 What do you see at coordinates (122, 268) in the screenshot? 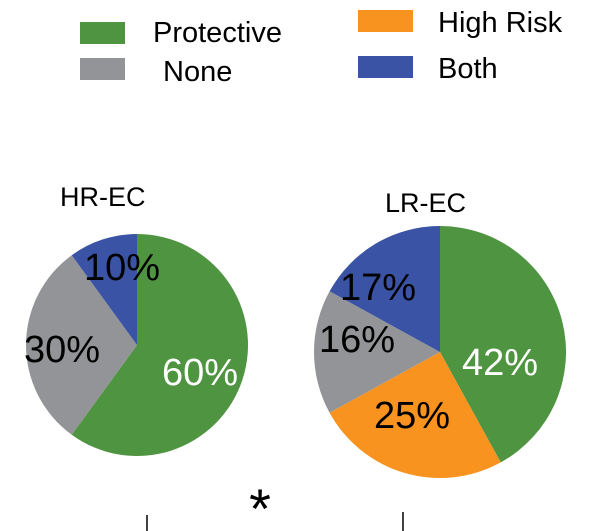
I see `slice-label-hr-ec-both: 10%` at bounding box center [122, 268].